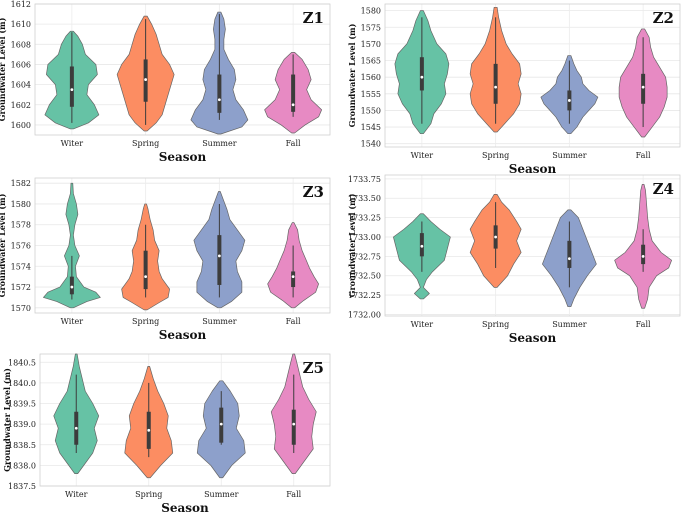 The image size is (685, 513). I want to click on y-tick-label: 1839.0, so click(22, 424).